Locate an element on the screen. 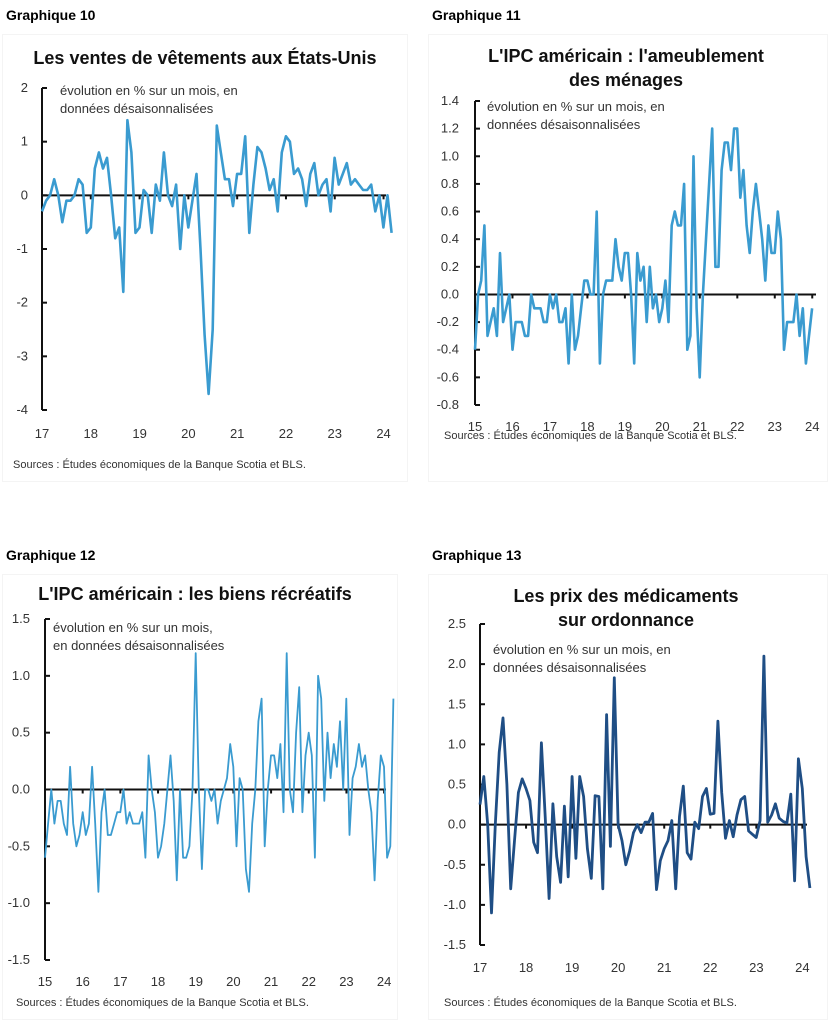  y-tick-label: -0.2 is located at coordinates (448, 321).